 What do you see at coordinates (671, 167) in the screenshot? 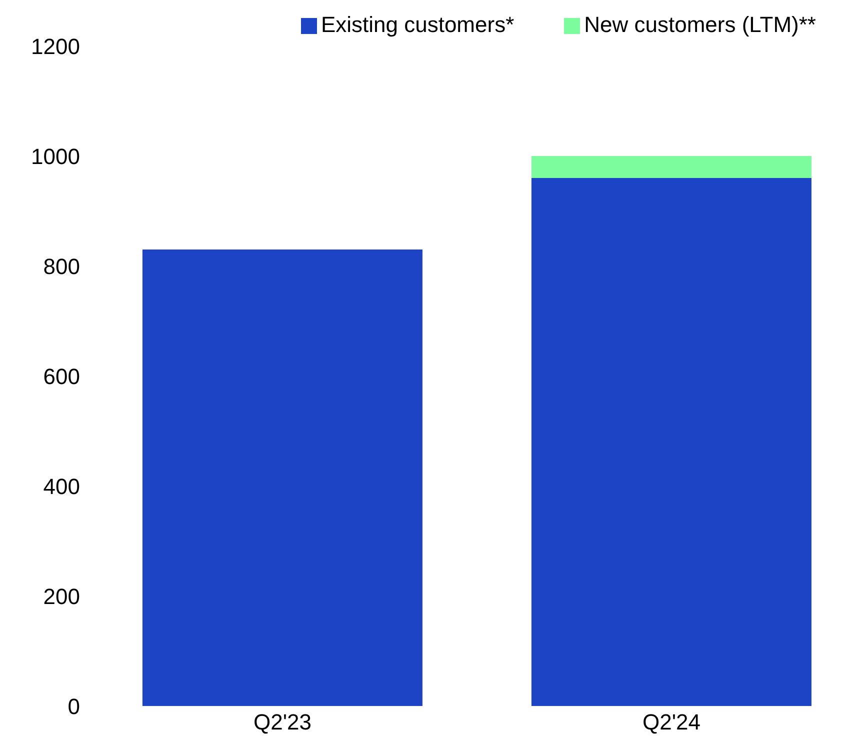
I see `bar` at bounding box center [671, 167].